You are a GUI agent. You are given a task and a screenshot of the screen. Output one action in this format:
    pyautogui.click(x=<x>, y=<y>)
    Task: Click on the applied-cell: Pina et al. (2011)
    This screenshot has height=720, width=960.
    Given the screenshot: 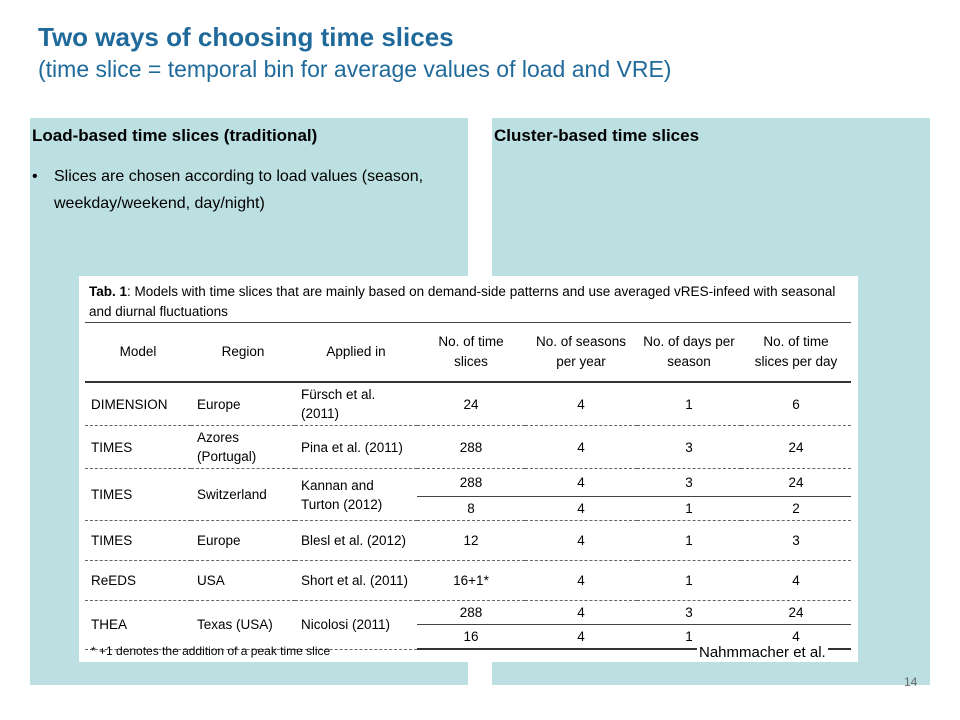 What is the action you would take?
    pyautogui.click(x=356, y=447)
    